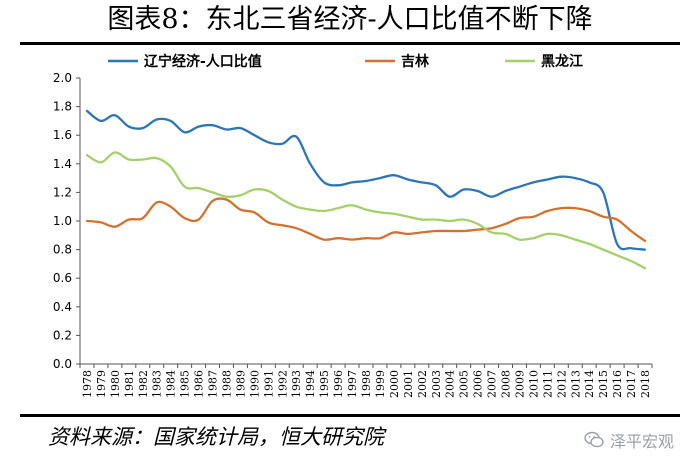  Describe the element at coordinates (157, 384) in the screenshot. I see `x-tick-label: 1983` at that location.